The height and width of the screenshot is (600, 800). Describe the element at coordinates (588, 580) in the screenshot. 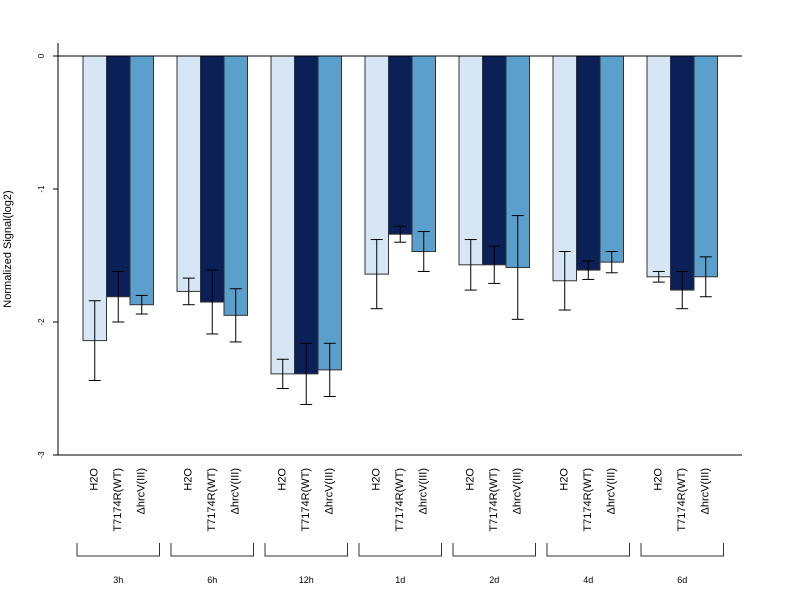

I see `group-label: 4d` at that location.